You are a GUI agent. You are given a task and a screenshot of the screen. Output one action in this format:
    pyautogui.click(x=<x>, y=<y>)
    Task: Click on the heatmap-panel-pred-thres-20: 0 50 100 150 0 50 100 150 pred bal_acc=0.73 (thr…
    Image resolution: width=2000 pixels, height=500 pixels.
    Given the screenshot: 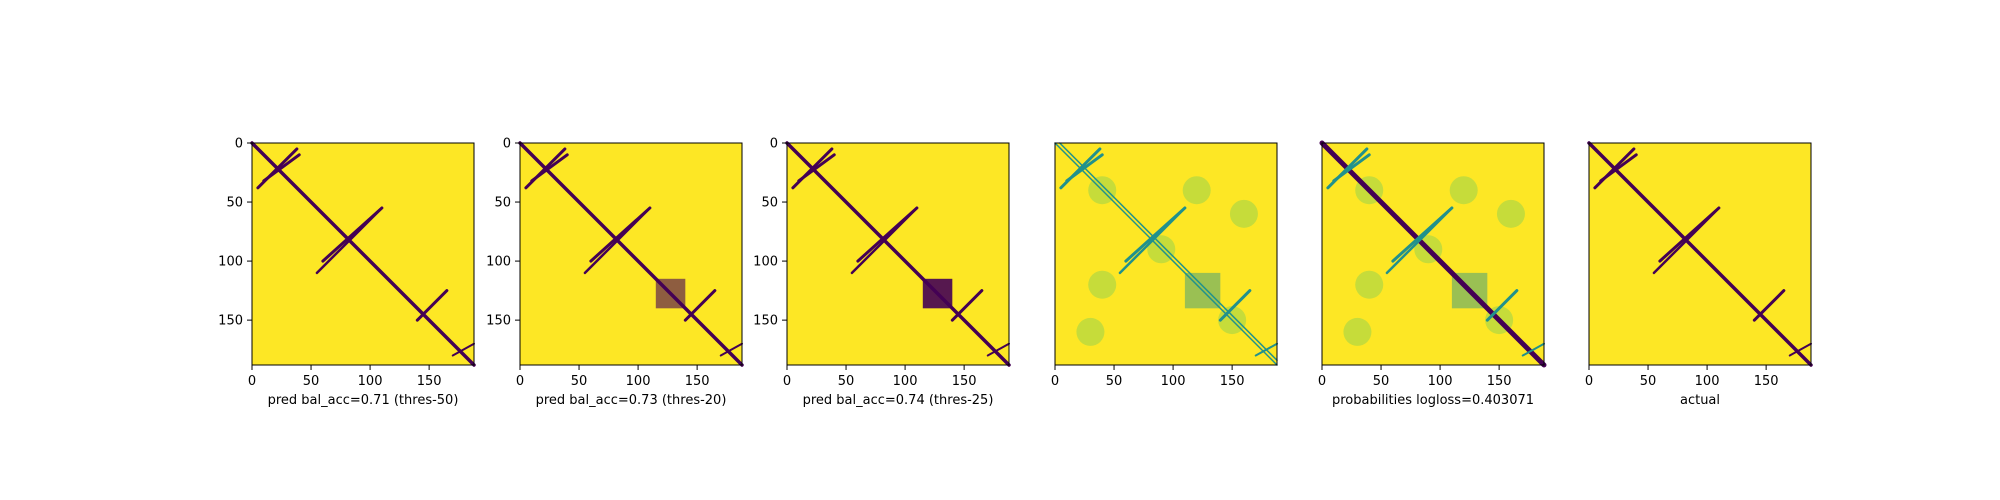 What is the action you would take?
    pyautogui.click(x=615, y=272)
    